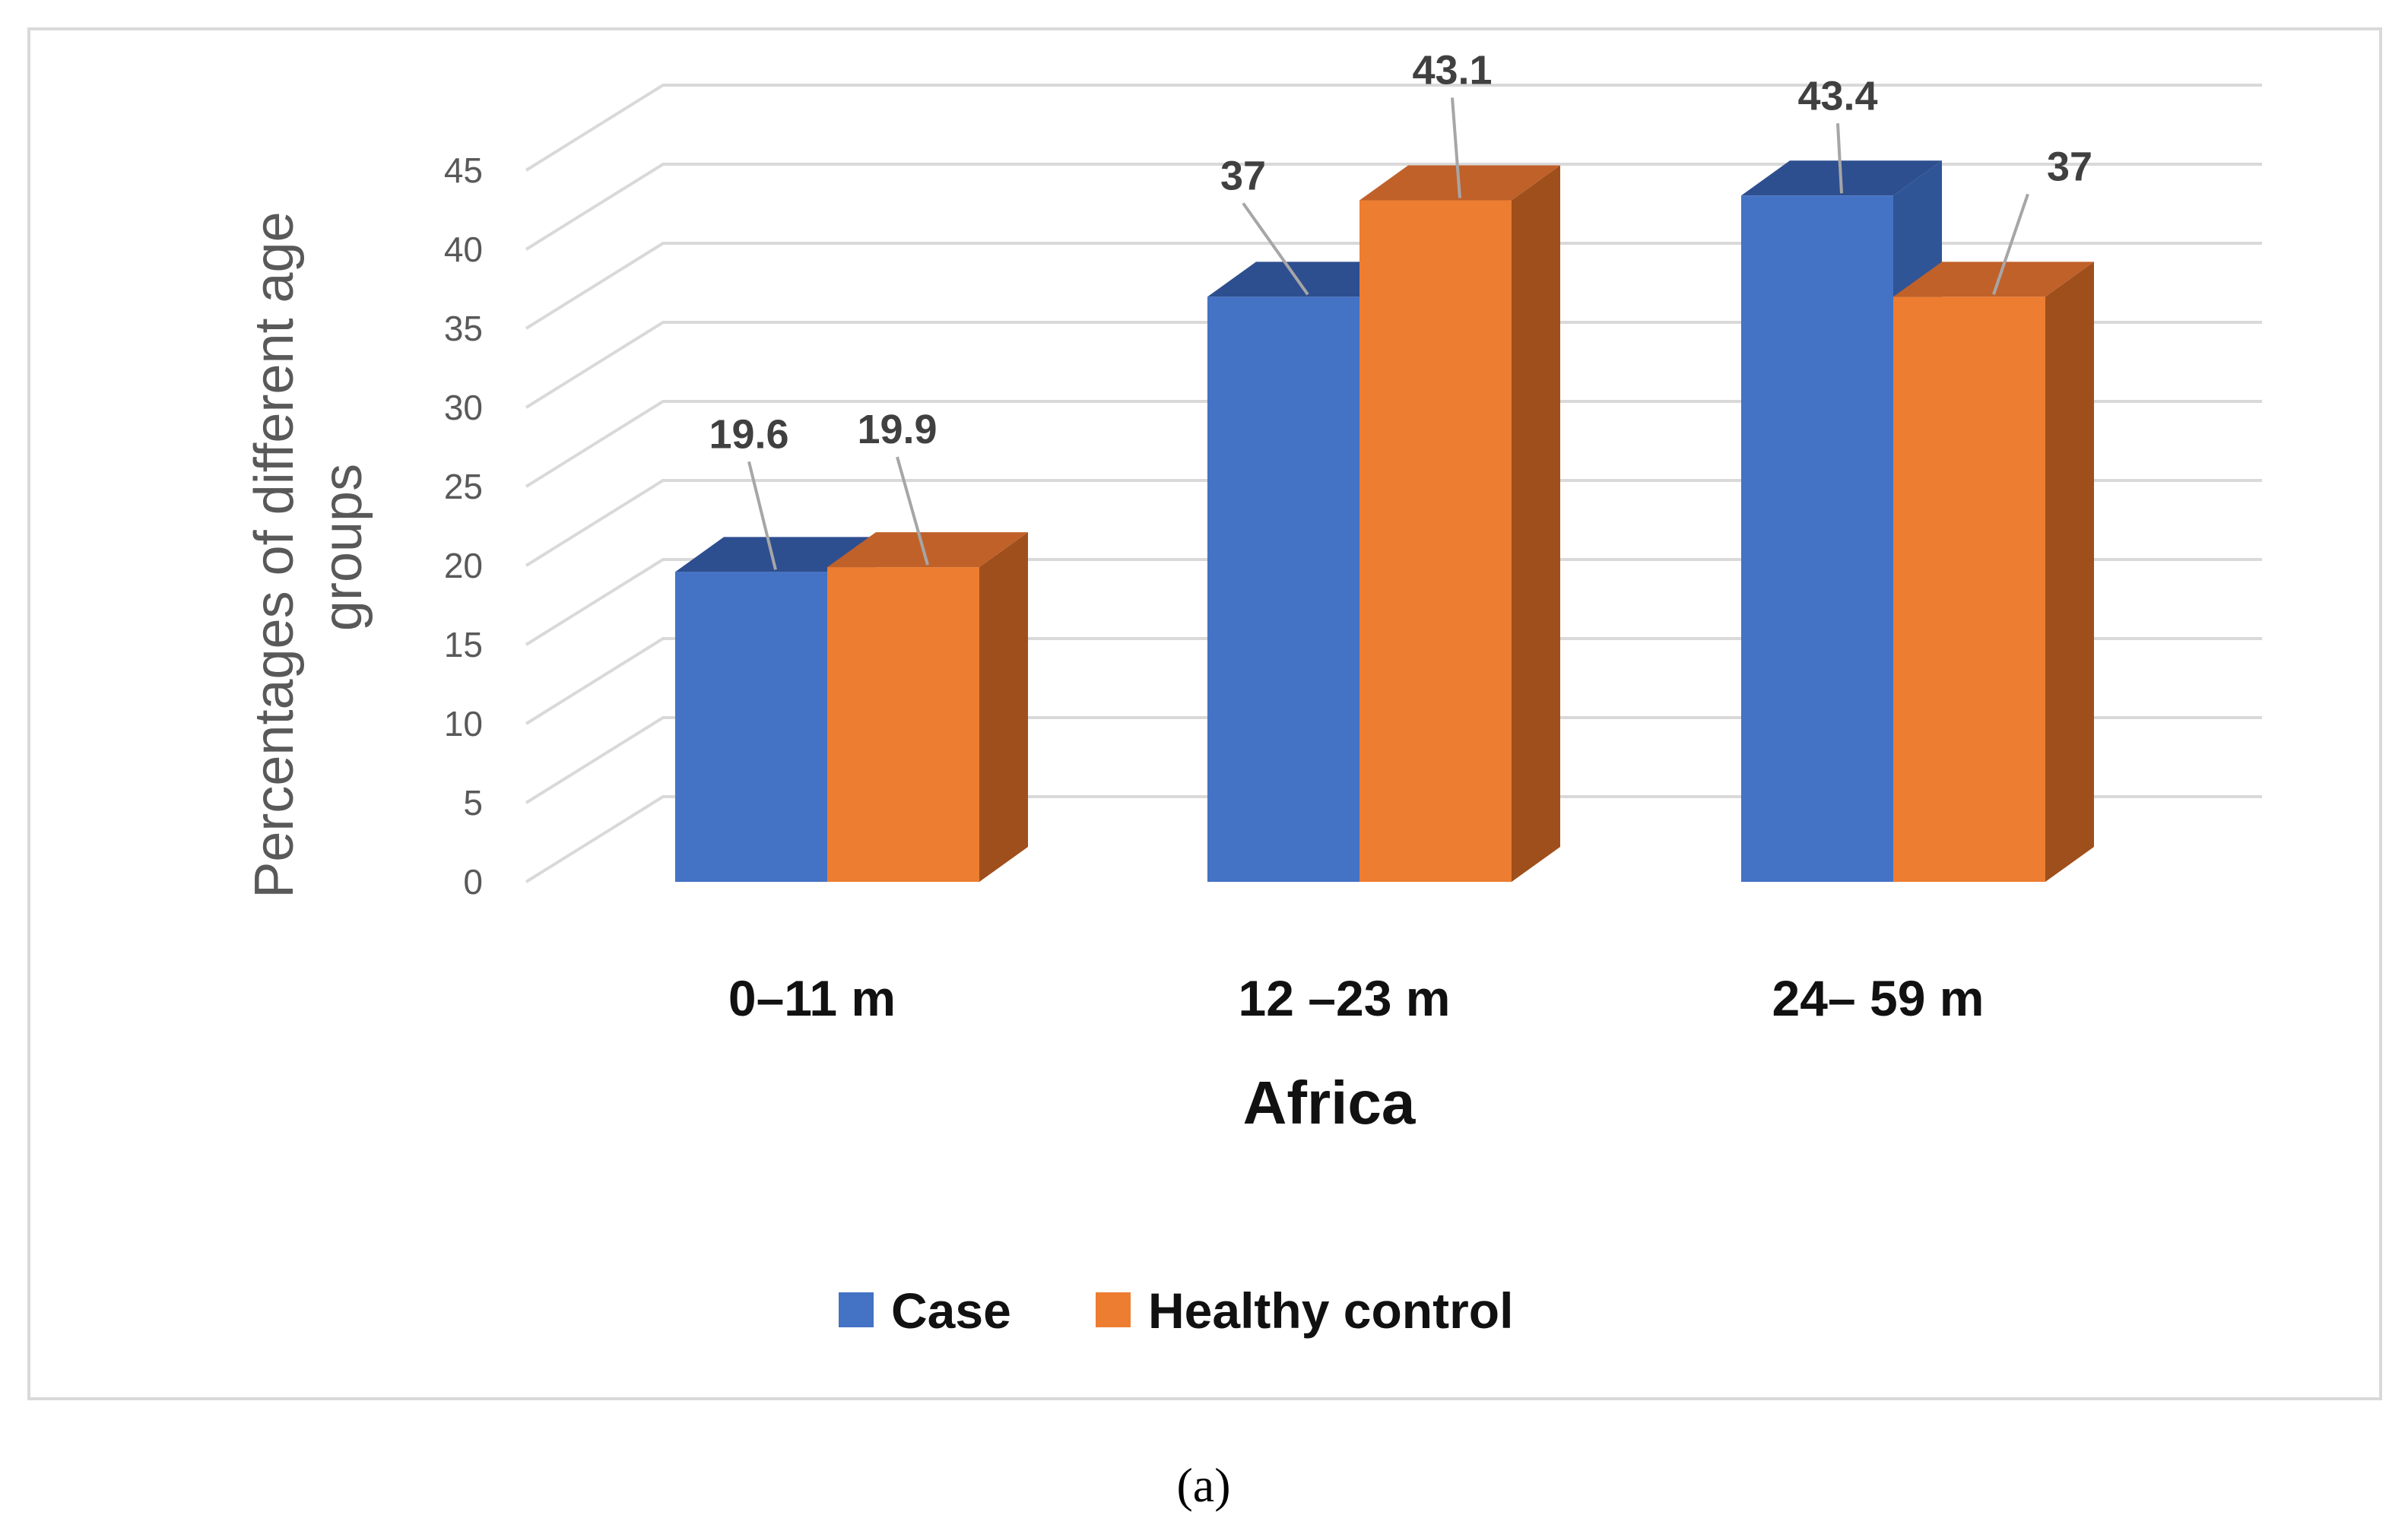  What do you see at coordinates (1456, 147) in the screenshot?
I see `leader-healthy-control-12-23-m` at bounding box center [1456, 147].